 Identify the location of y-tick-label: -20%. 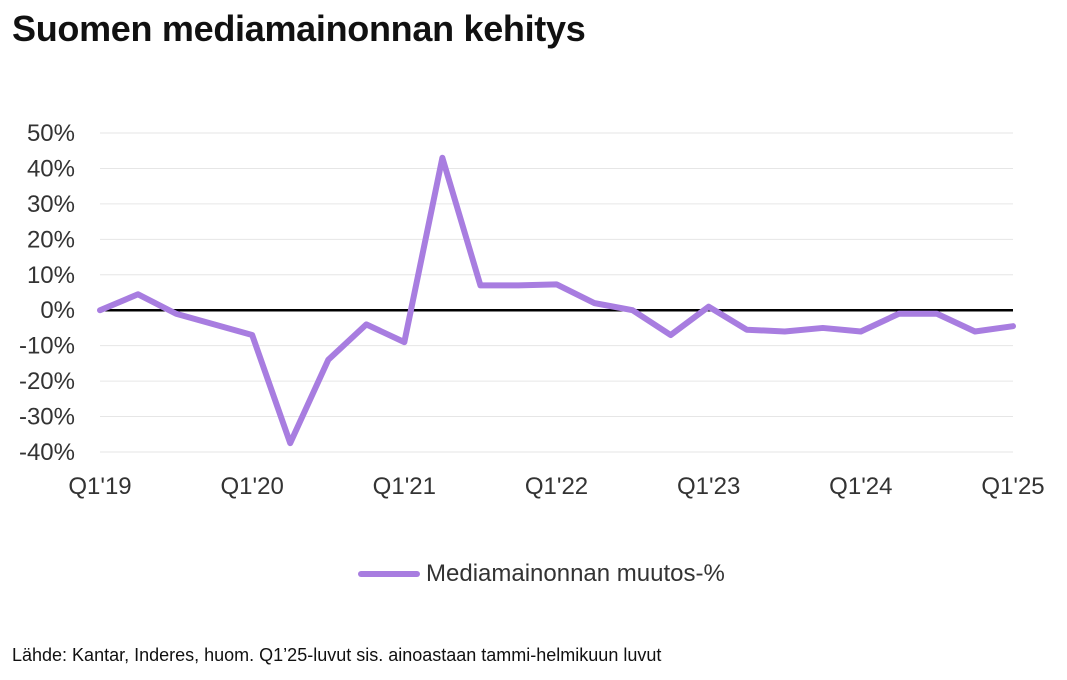
(47, 381).